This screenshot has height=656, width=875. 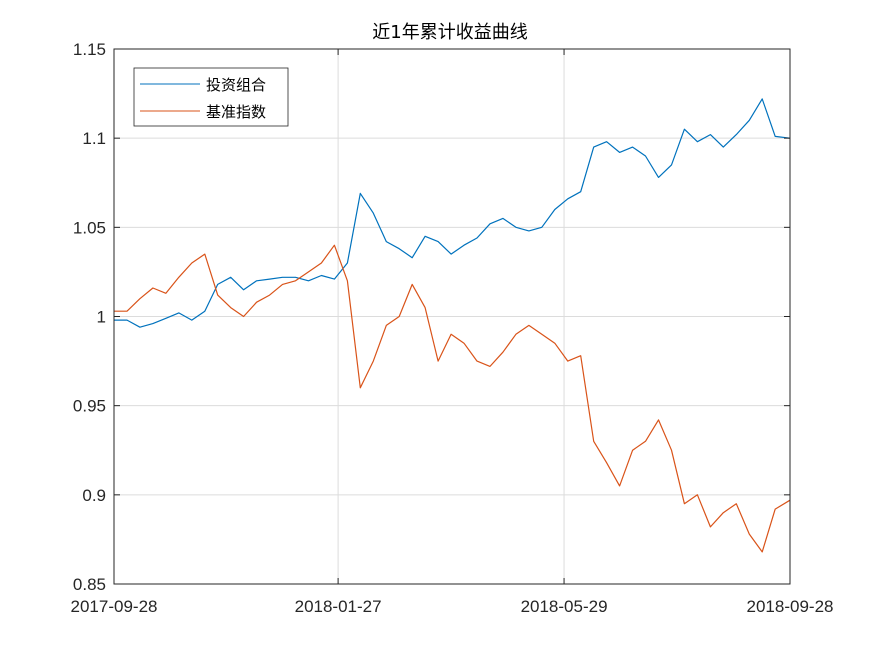 What do you see at coordinates (449, 32) in the screenshot?
I see `chart-title: 近1年累计收益曲线` at bounding box center [449, 32].